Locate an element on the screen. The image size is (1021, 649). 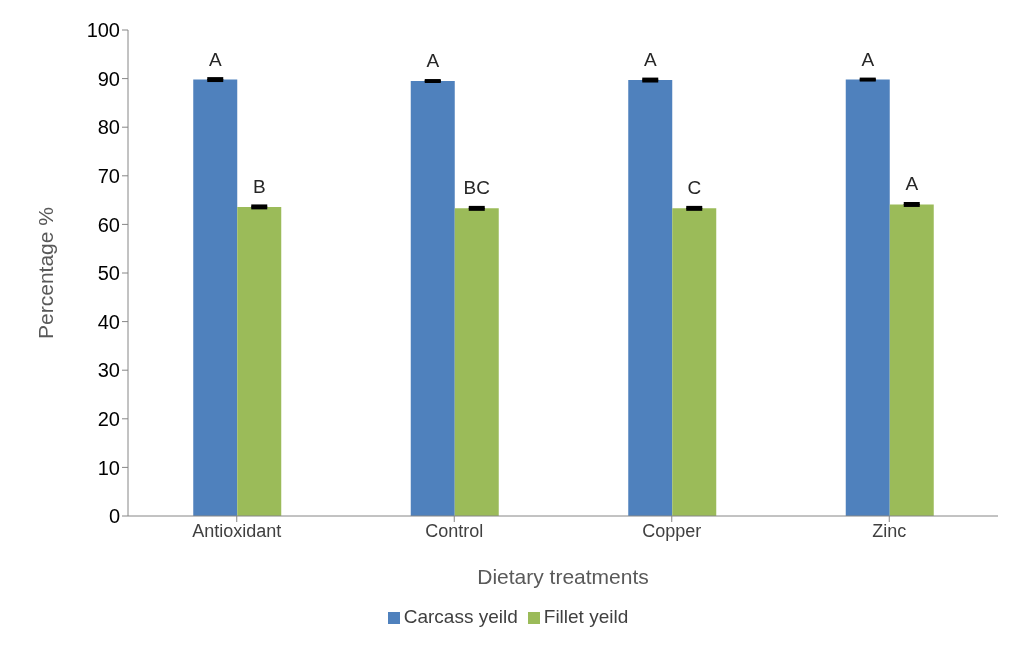
y-axis-title: Percentage % is located at coordinates (46, 273).